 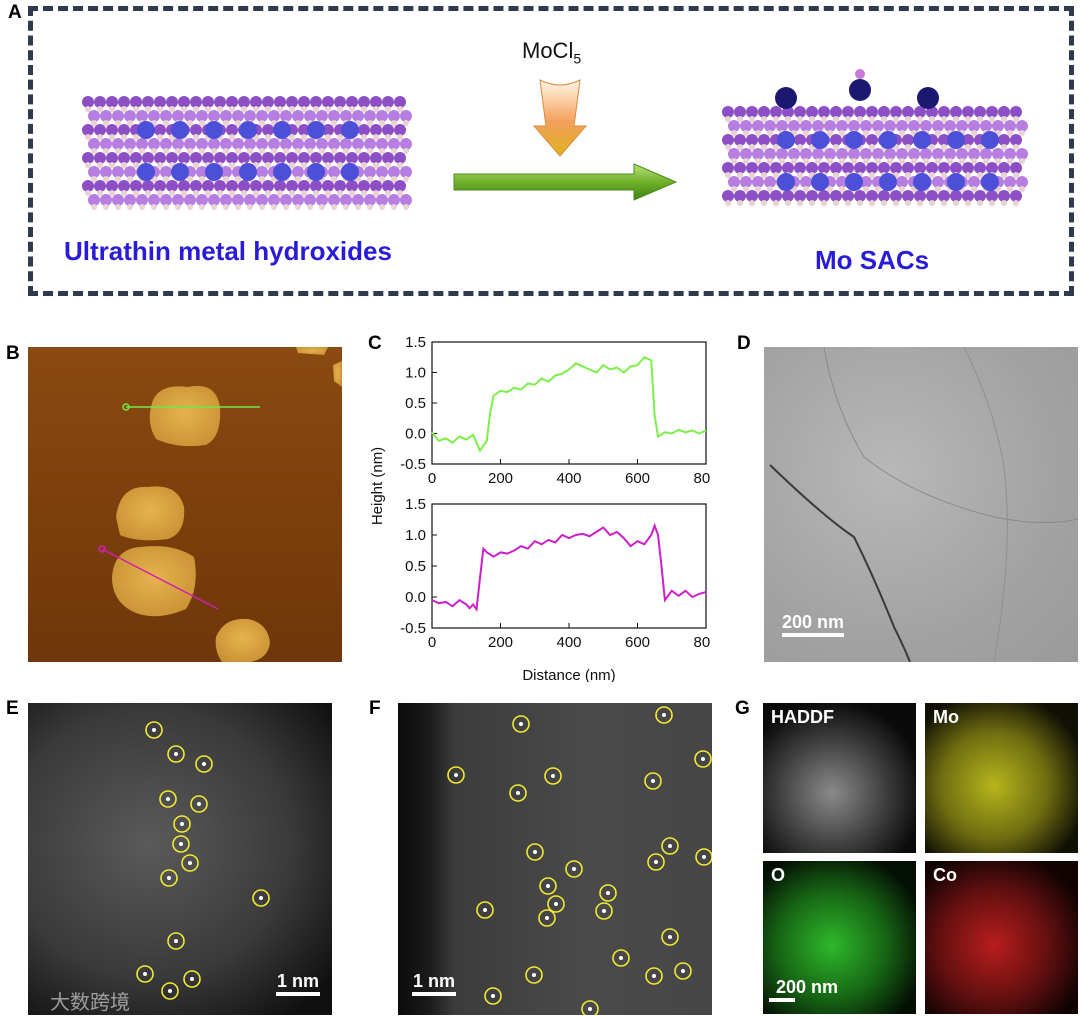 I want to click on right-mo-sac-structure, so click(x=875, y=137).